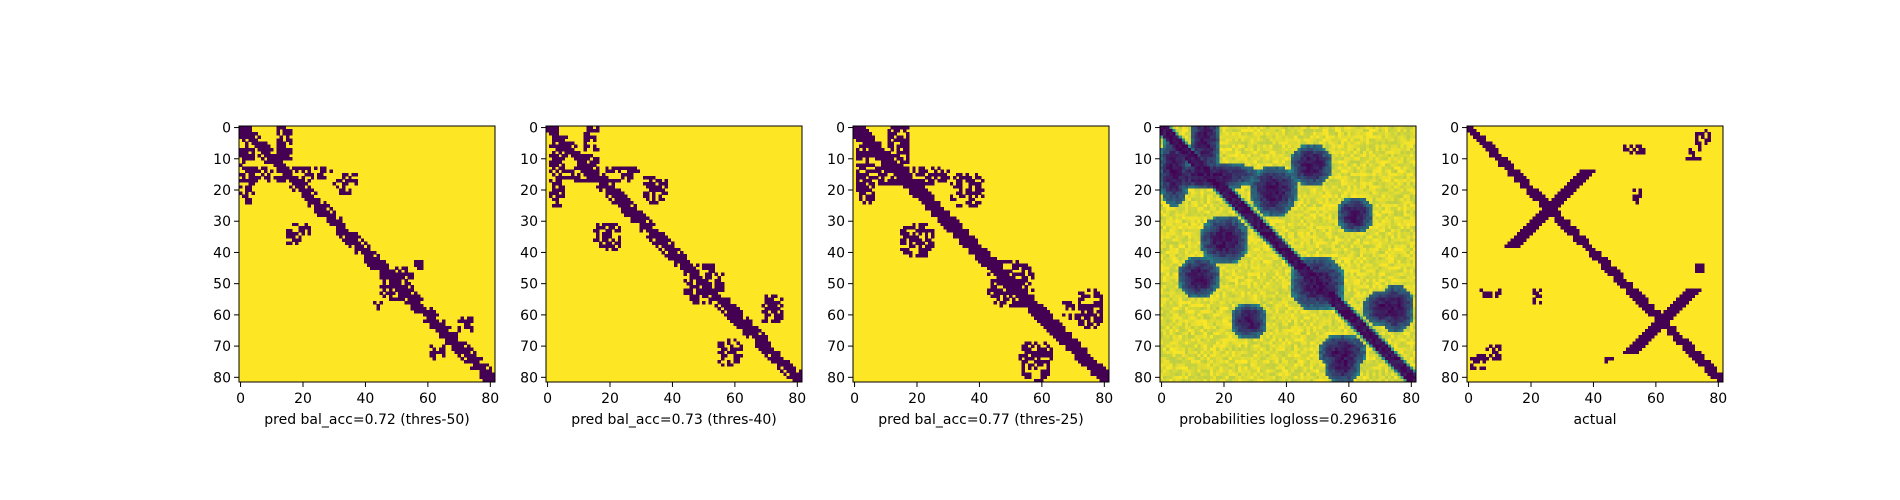  Describe the element at coordinates (797, 399) in the screenshot. I see `x-tick-label: 80` at that location.